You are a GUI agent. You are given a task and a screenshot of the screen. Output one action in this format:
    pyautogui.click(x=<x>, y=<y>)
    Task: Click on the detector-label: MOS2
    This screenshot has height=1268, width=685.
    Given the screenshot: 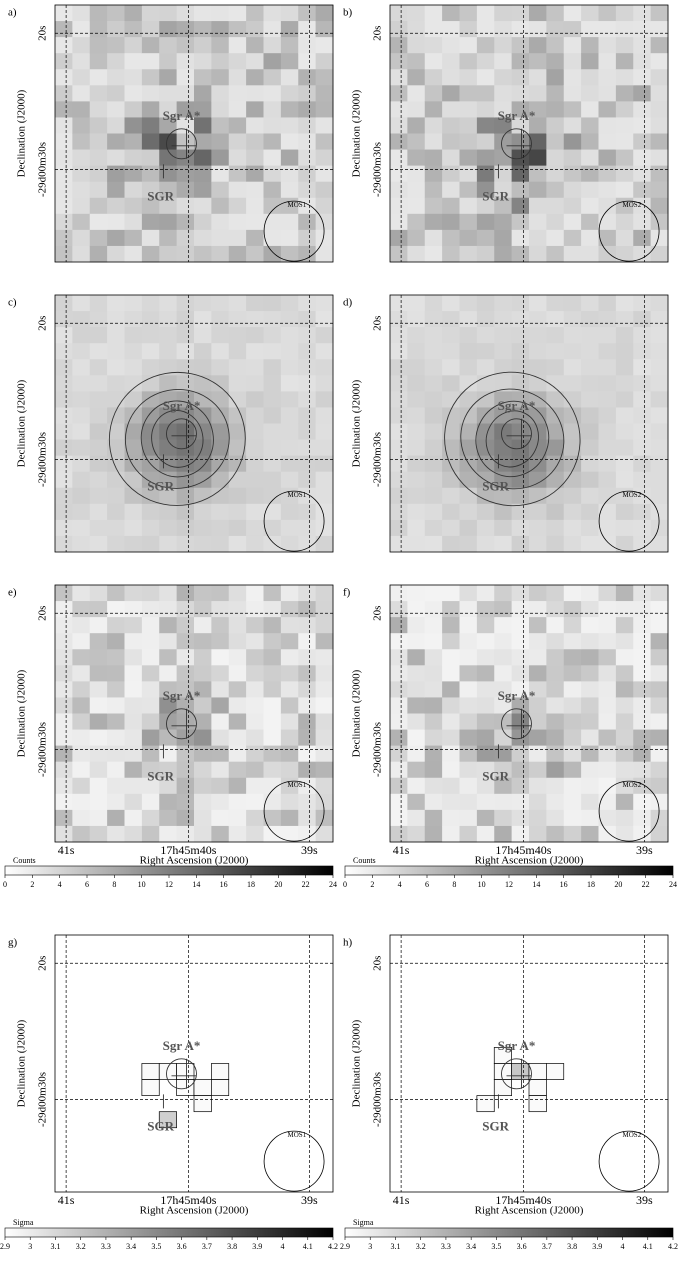 What is the action you would take?
    pyautogui.click(x=632, y=205)
    